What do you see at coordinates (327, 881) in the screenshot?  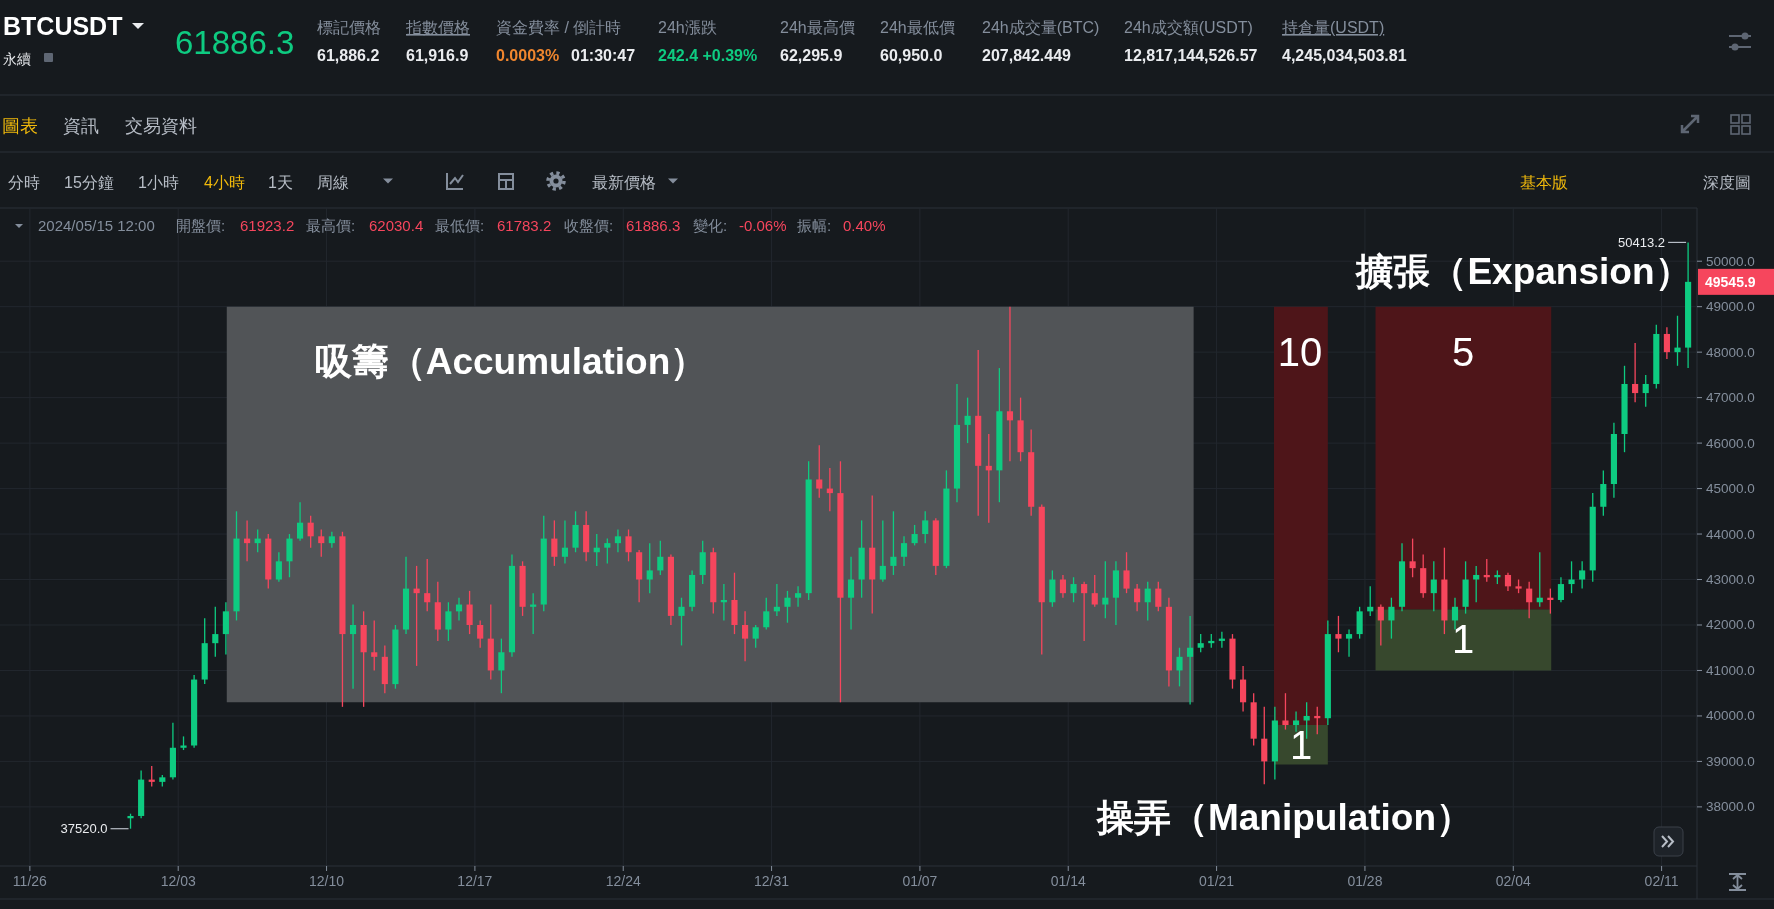 I see `x-tick-label: 12/10` at bounding box center [327, 881].